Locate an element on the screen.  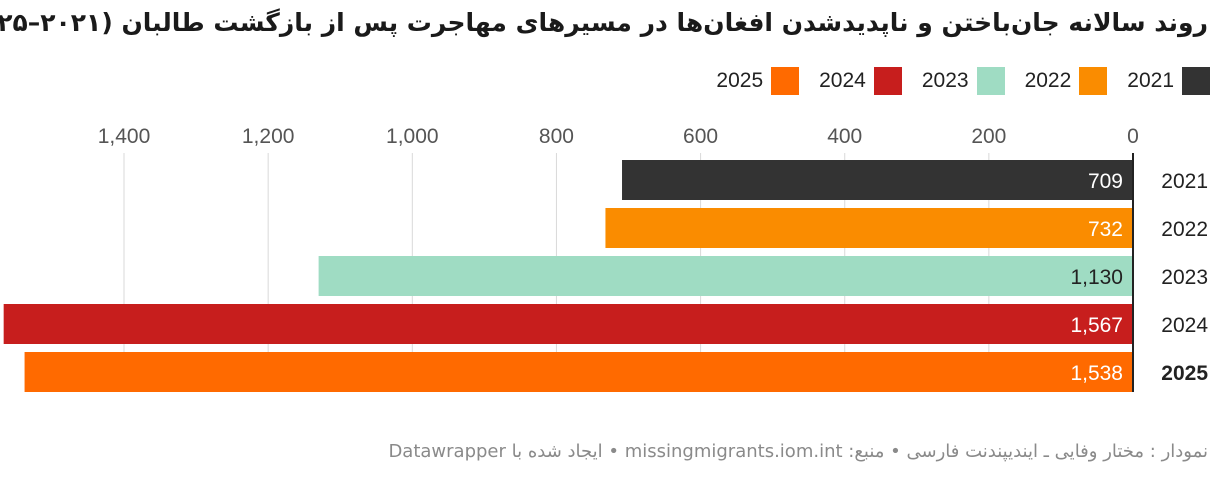
category-label: 2024 is located at coordinates (1184, 325).